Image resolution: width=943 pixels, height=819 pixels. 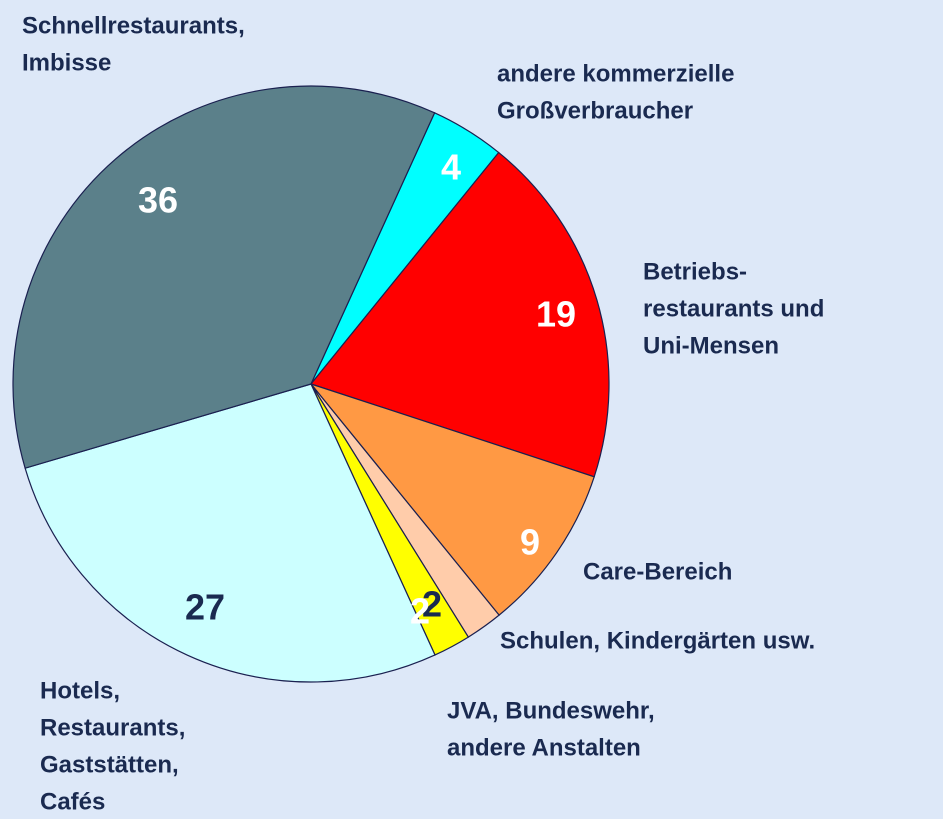 What do you see at coordinates (556, 314) in the screenshot?
I see `value-label: 19` at bounding box center [556, 314].